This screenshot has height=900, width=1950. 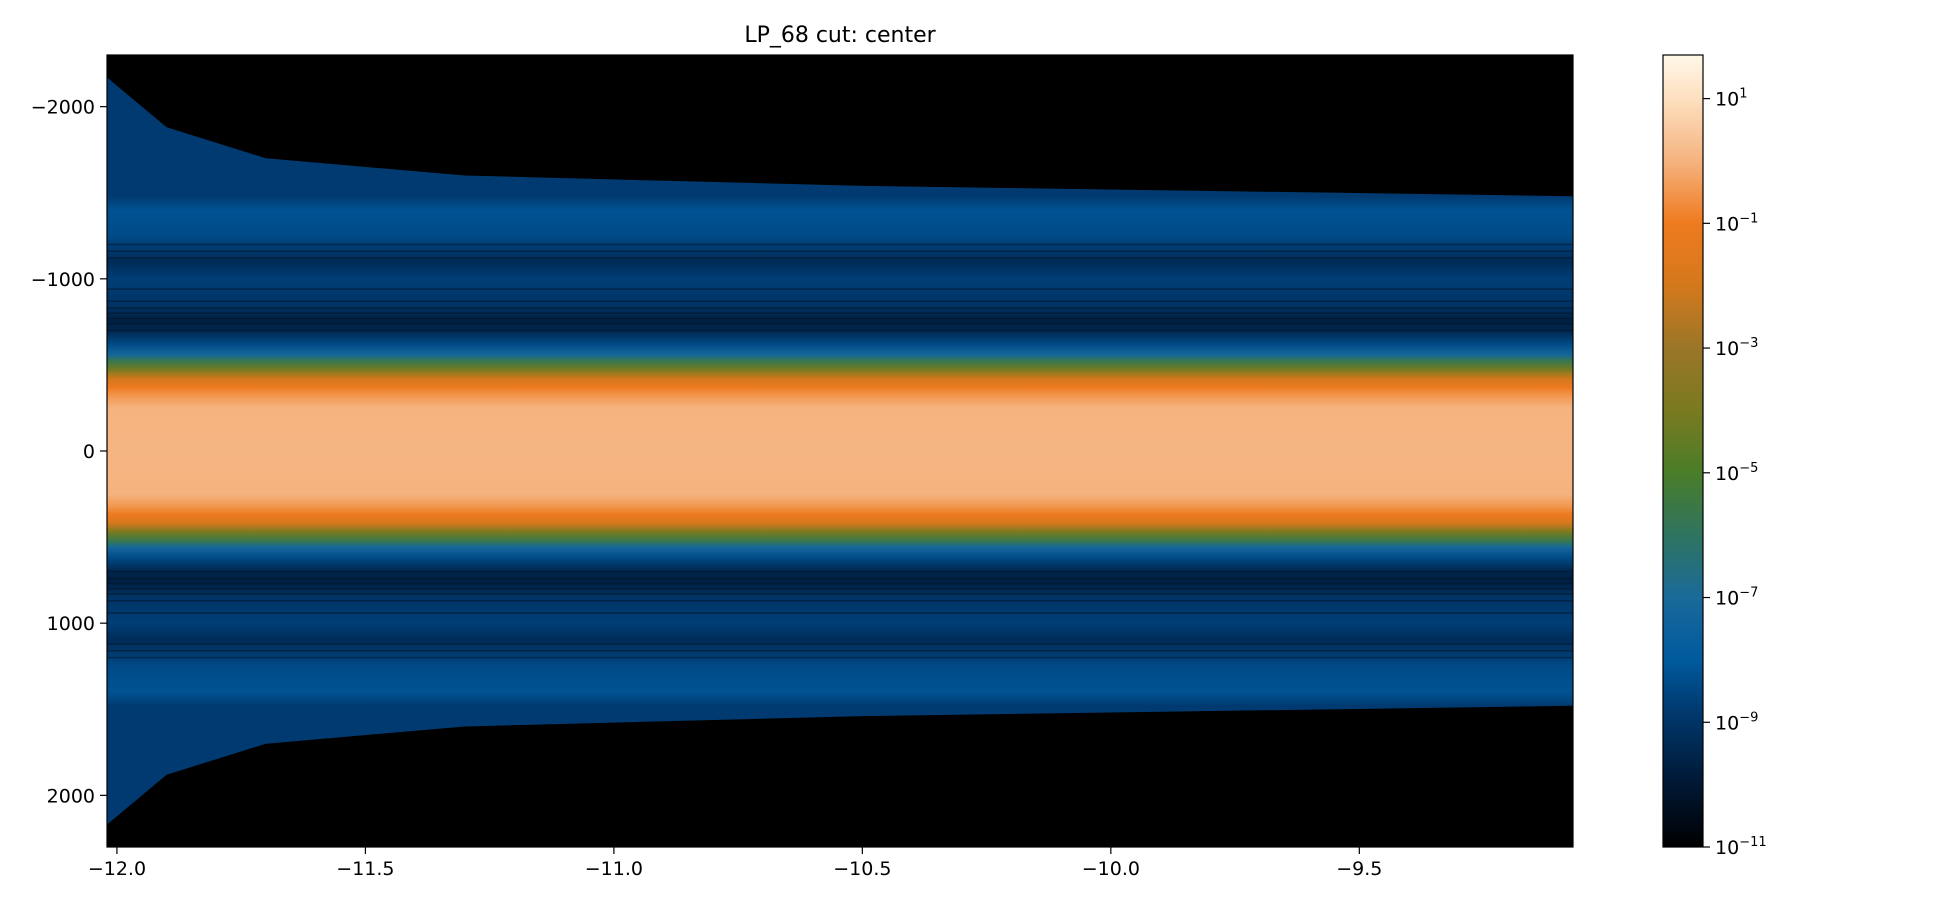 I want to click on y-tick-label: 0, so click(x=89, y=452).